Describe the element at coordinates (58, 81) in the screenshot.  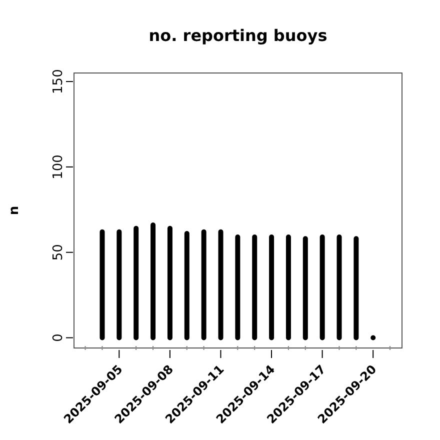
I see `y-tick-label: 150` at that location.